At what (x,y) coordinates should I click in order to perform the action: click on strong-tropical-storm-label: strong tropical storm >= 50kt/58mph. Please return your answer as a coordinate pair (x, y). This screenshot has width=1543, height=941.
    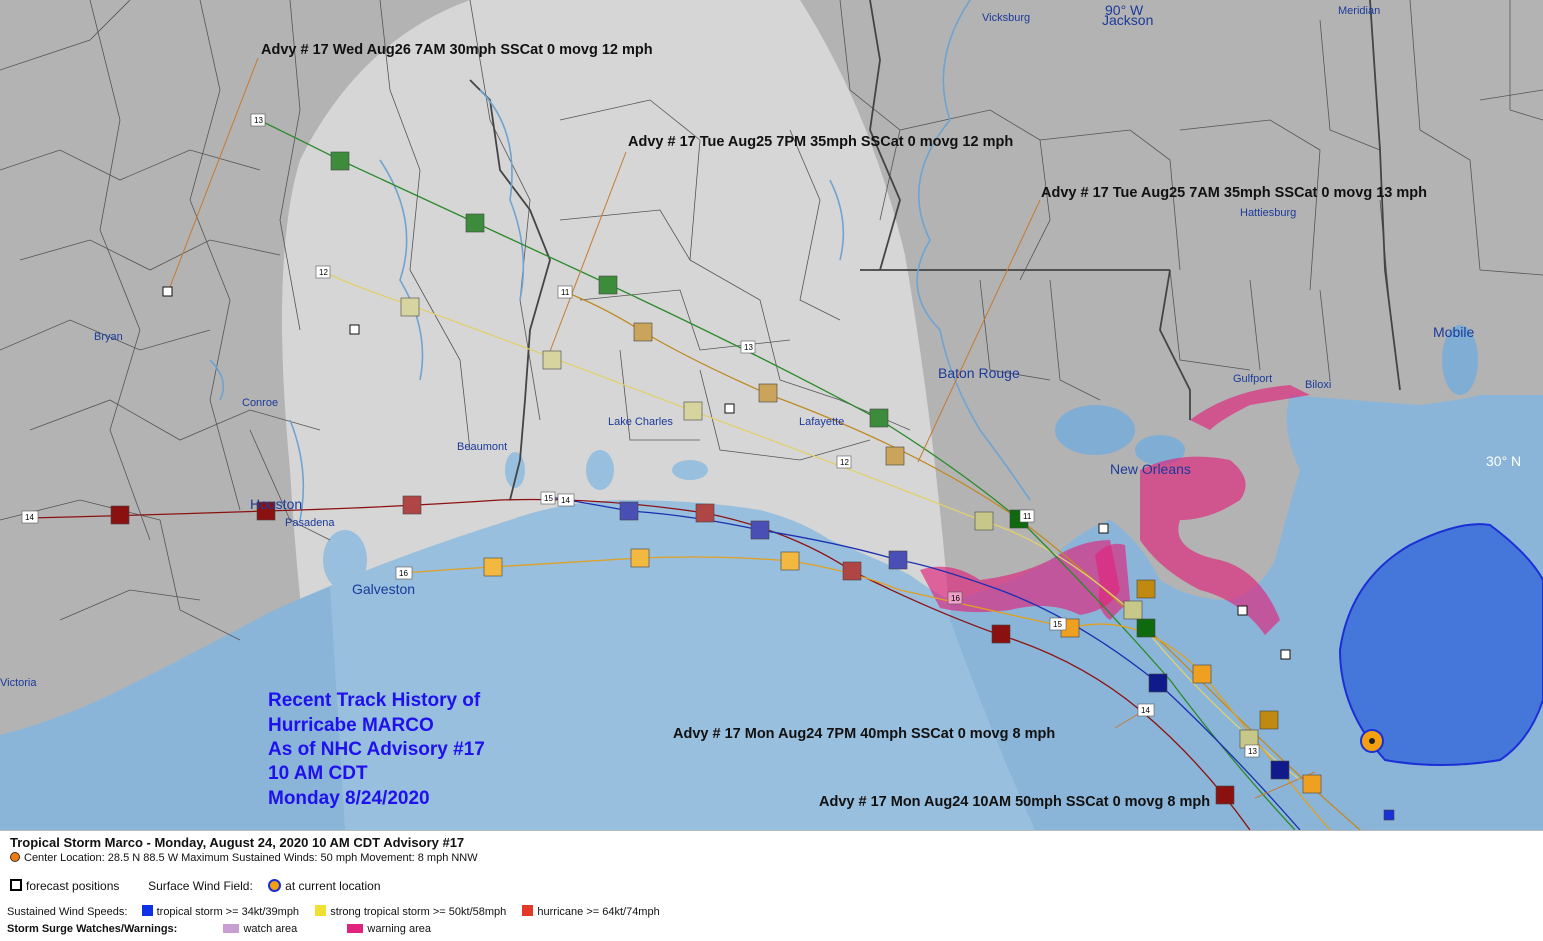
    Looking at the image, I should click on (418, 912).